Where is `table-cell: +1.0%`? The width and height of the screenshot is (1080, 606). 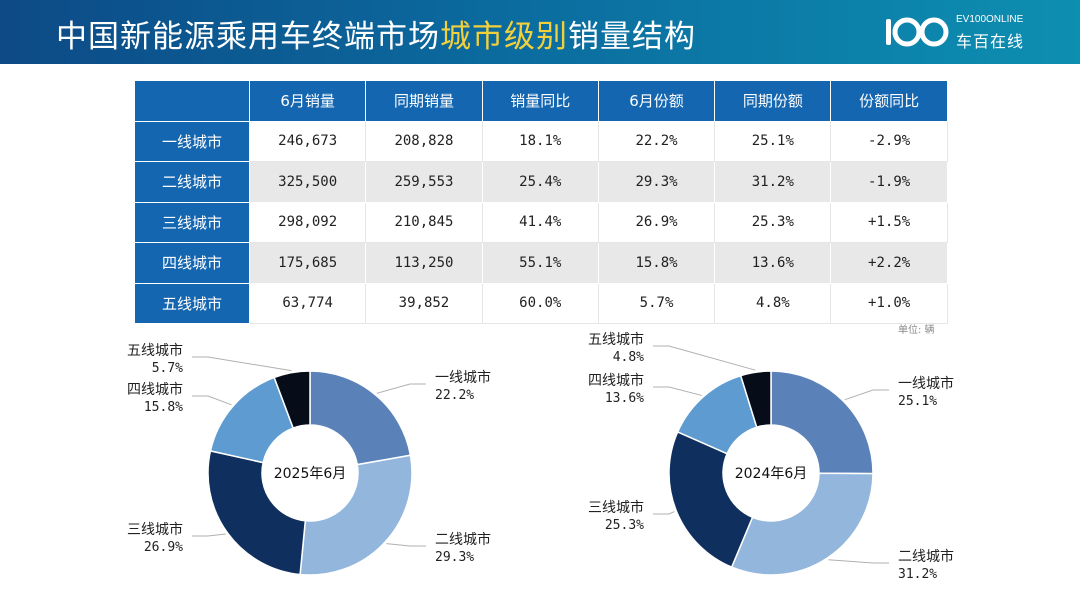 table-cell: +1.0% is located at coordinates (889, 303).